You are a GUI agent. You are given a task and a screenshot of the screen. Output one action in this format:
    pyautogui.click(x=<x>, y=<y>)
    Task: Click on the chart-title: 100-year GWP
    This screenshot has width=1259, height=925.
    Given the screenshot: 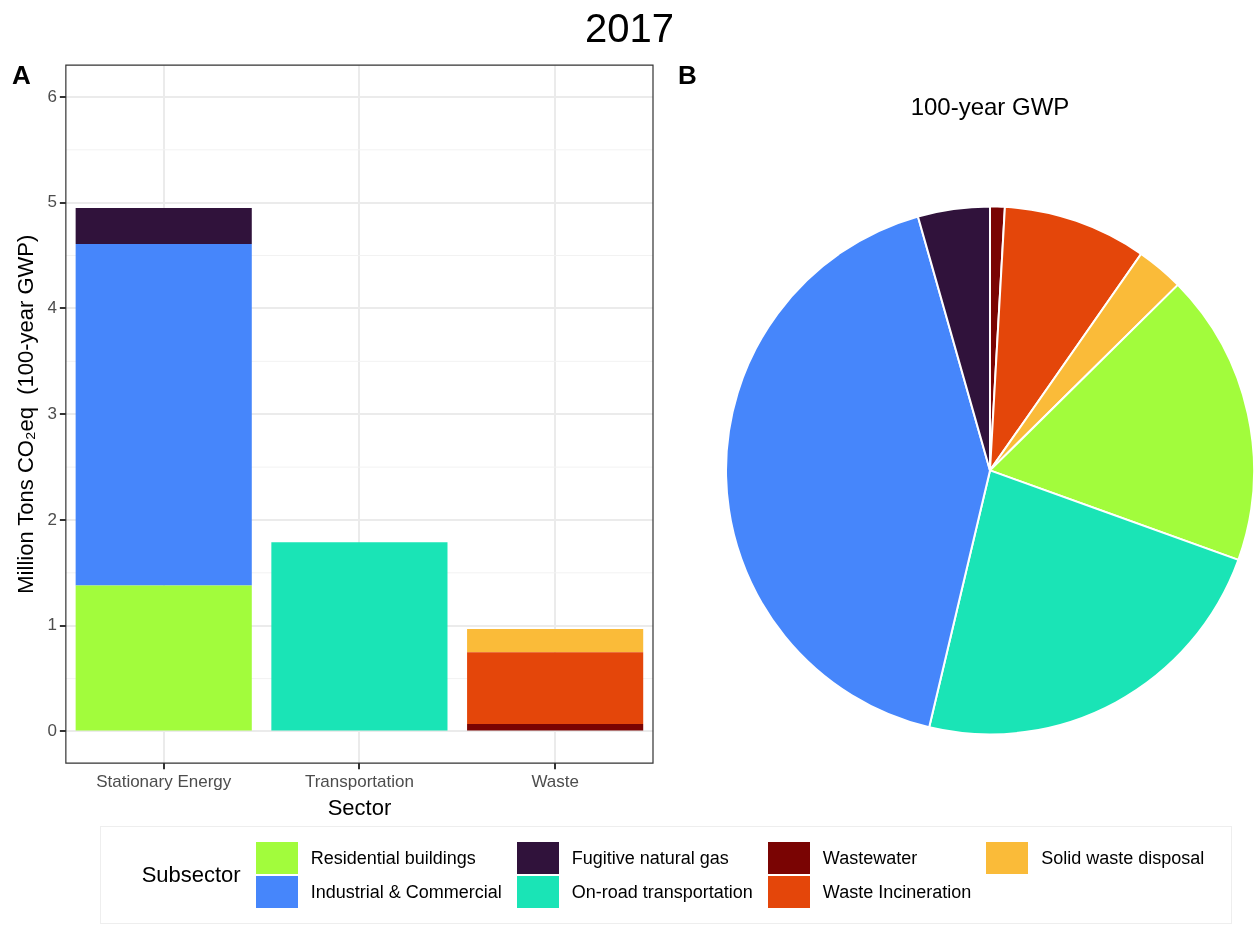 What is the action you would take?
    pyautogui.click(x=990, y=107)
    